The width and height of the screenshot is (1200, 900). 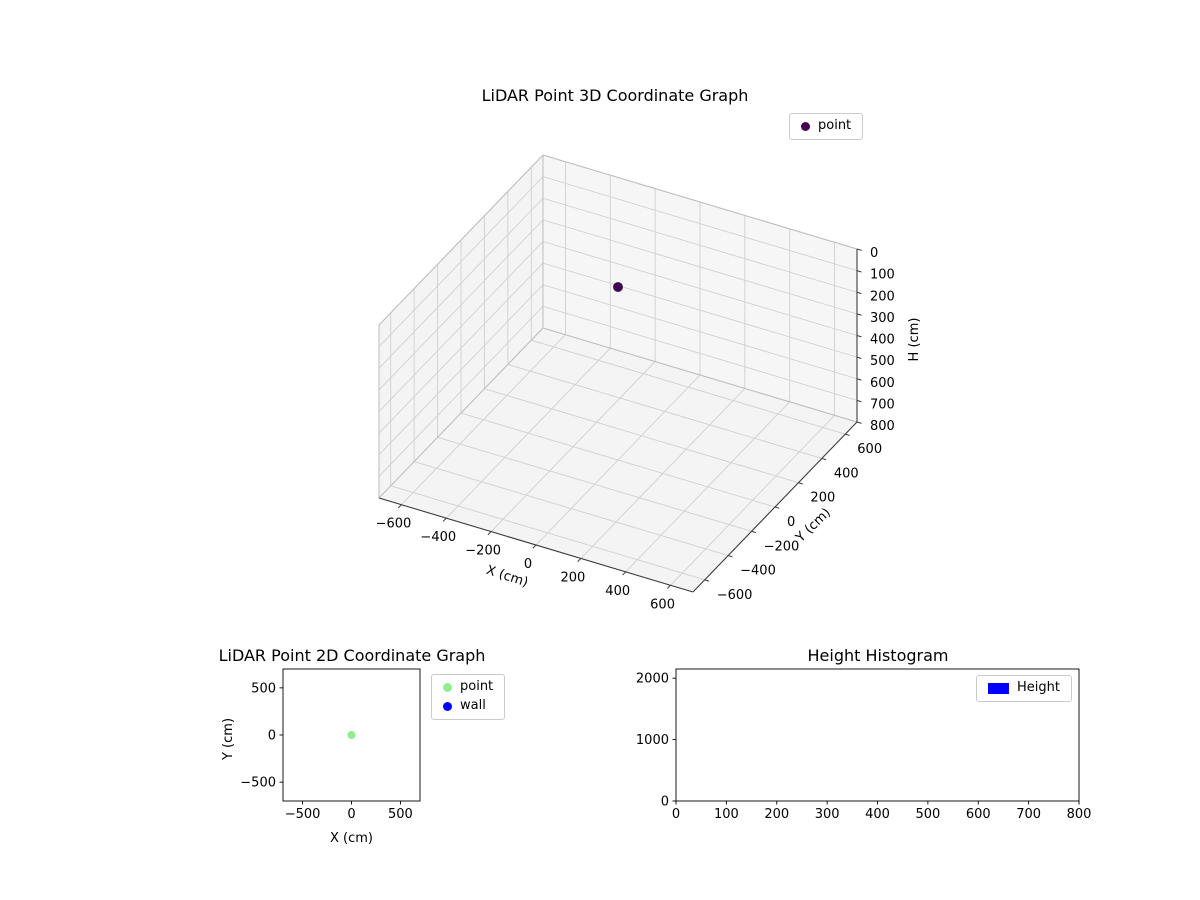 I want to click on chart-2d-legend: point wall, so click(x=468, y=697).